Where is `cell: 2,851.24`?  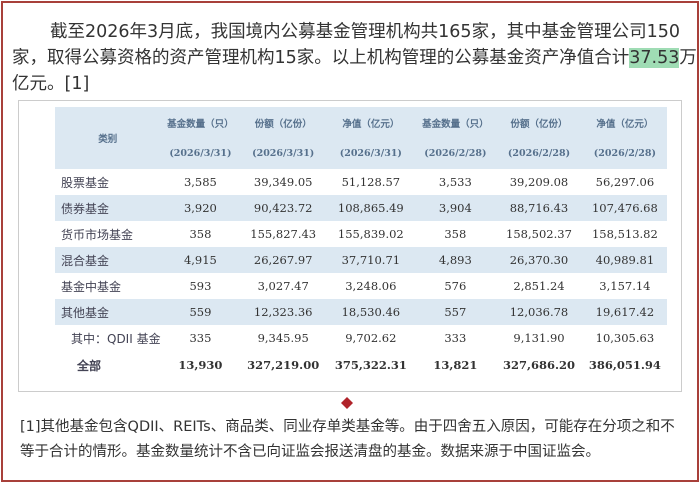 cell: 2,851.24 is located at coordinates (539, 286).